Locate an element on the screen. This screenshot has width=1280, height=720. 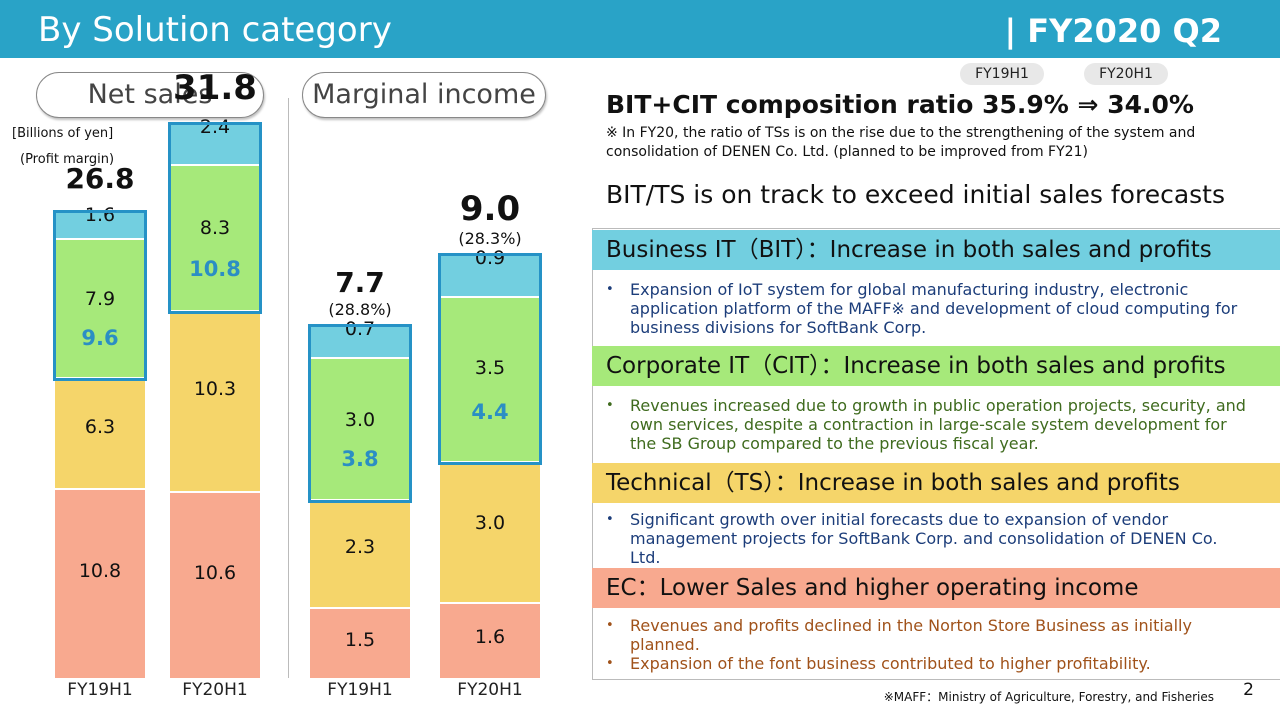
bar-value-label: 3.5 is located at coordinates (490, 368).